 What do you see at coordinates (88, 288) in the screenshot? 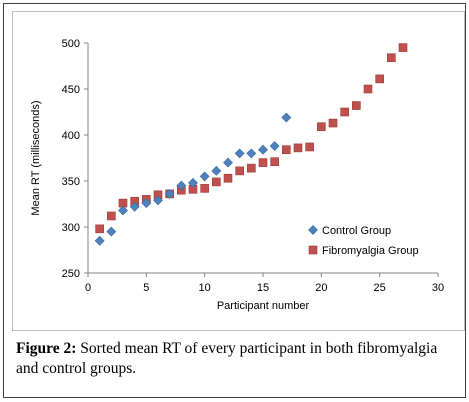
I see `x-tick-label: 0` at bounding box center [88, 288].